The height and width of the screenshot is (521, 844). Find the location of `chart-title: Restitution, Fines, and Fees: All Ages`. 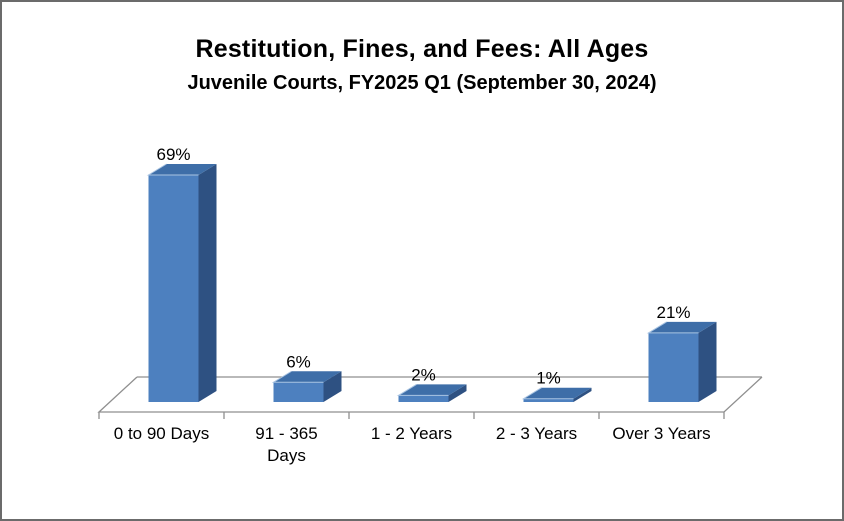

chart-title: Restitution, Fines, and Fees: All Ages is located at coordinates (422, 49).